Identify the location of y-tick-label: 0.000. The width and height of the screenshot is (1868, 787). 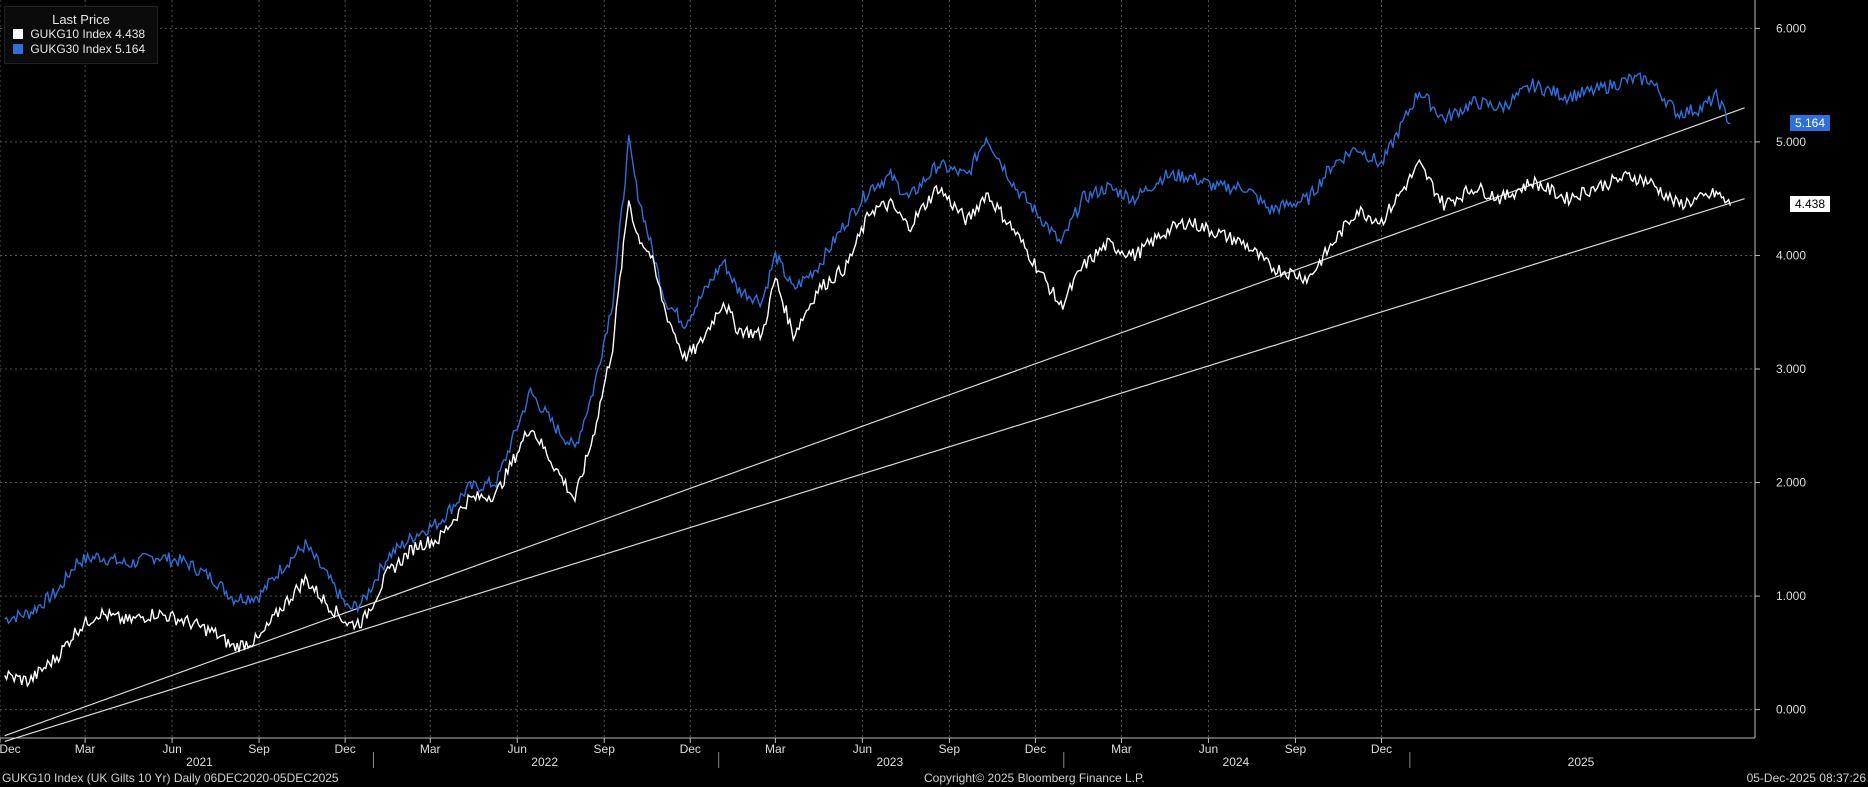
(1791, 710).